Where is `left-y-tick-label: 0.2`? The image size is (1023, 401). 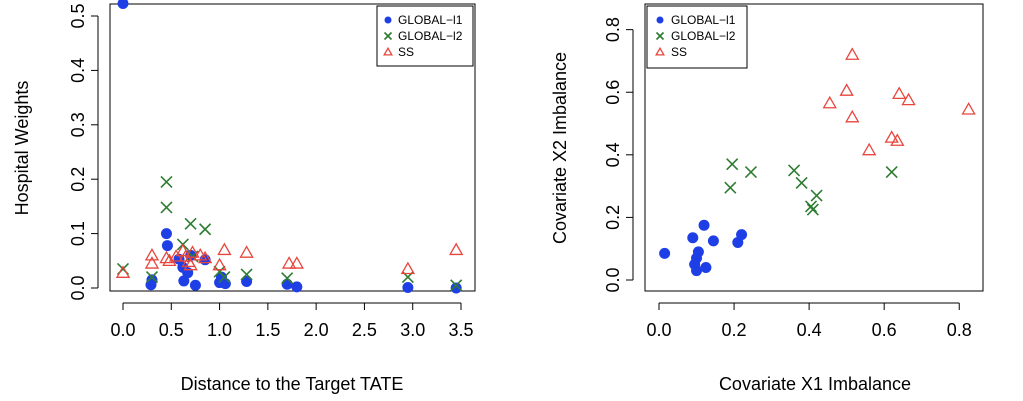
left-y-tick-label: 0.2 is located at coordinates (78, 179).